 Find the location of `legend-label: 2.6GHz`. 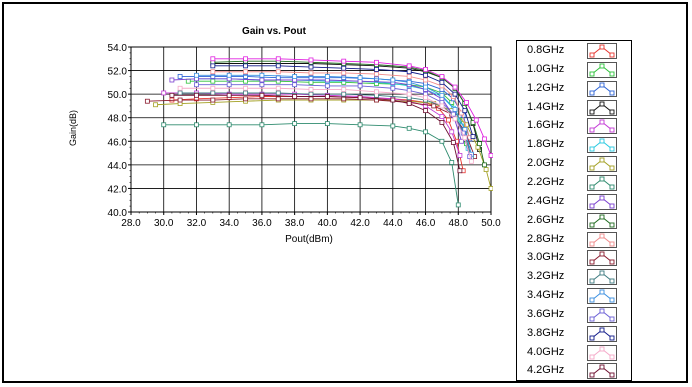

legend-label: 2.6GHz is located at coordinates (546, 219).